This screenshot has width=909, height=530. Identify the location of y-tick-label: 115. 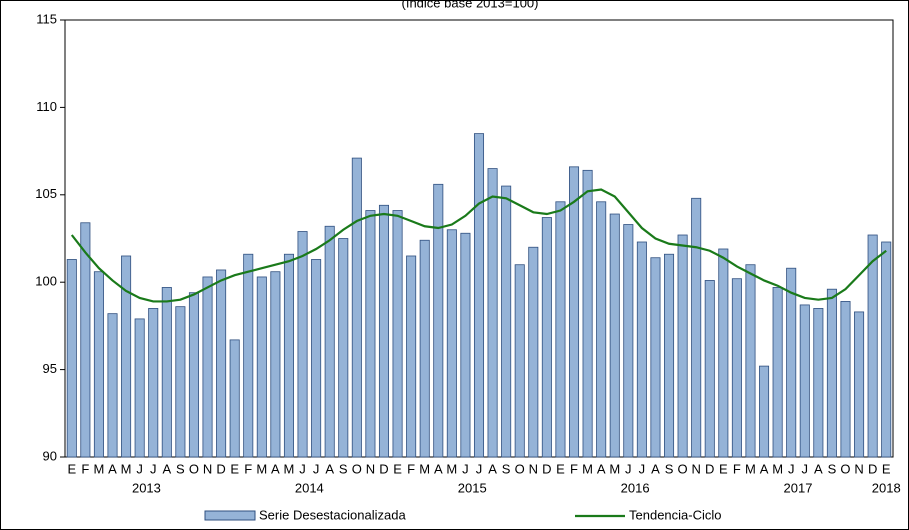
(46, 18).